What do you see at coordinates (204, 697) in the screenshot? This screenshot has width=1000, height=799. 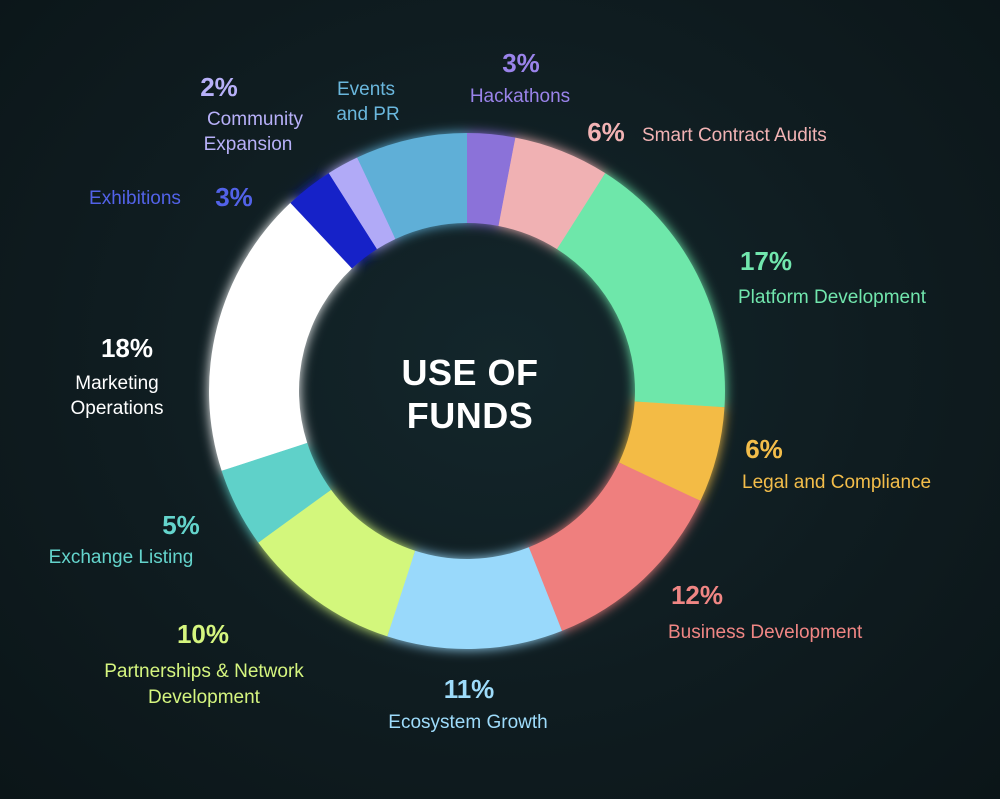 I see `category-label-partnerships-and-network-development-line-2: Development` at bounding box center [204, 697].